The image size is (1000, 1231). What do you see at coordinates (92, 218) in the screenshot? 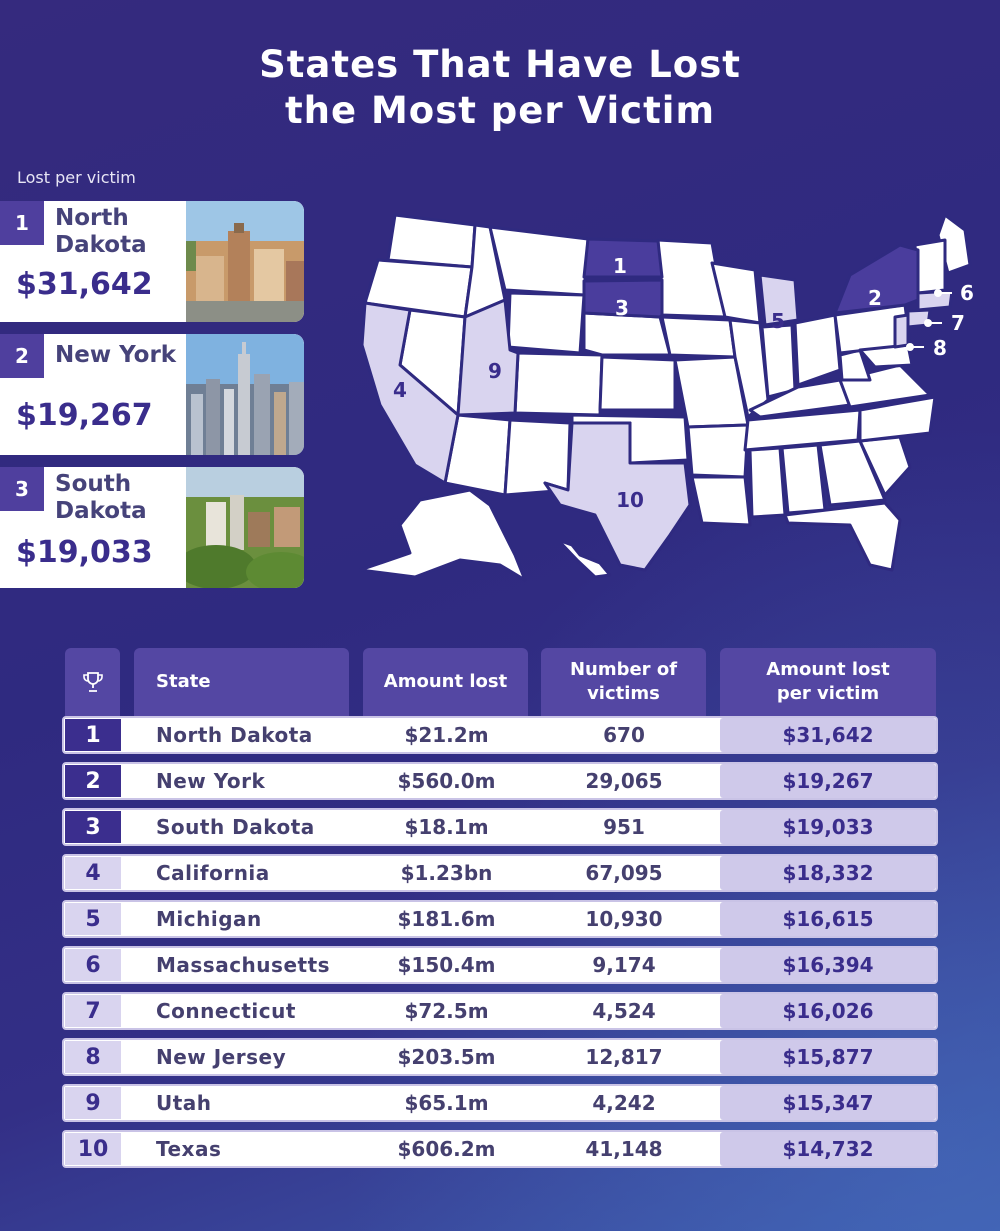
I see `card-name-line1: North` at bounding box center [92, 218].